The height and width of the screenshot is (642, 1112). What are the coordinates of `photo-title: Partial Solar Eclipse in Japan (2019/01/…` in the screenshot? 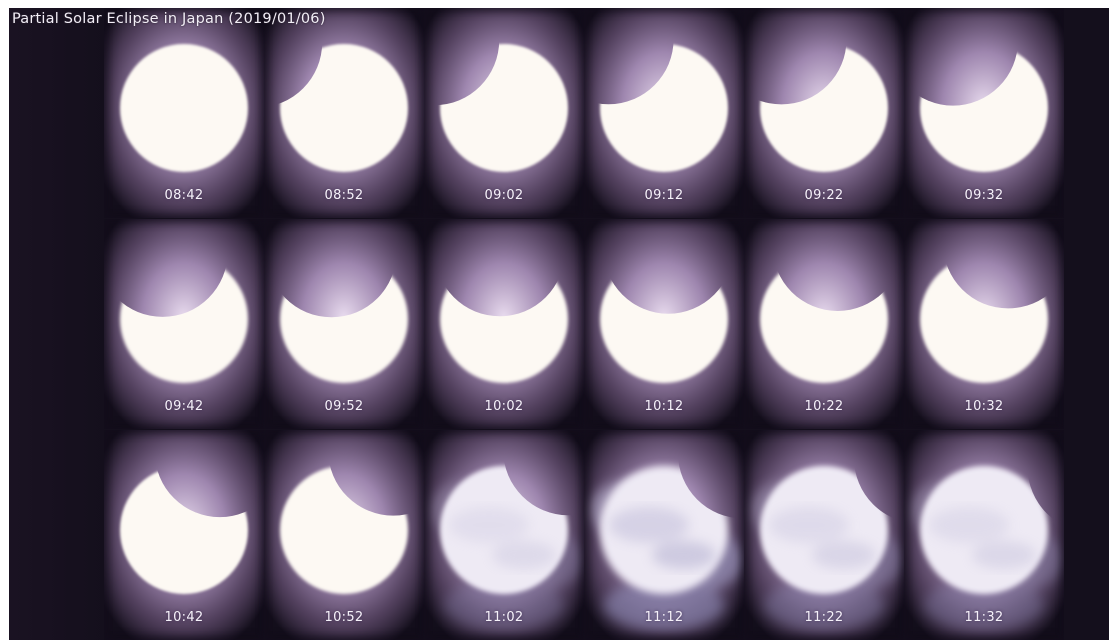 It's located at (169, 19).